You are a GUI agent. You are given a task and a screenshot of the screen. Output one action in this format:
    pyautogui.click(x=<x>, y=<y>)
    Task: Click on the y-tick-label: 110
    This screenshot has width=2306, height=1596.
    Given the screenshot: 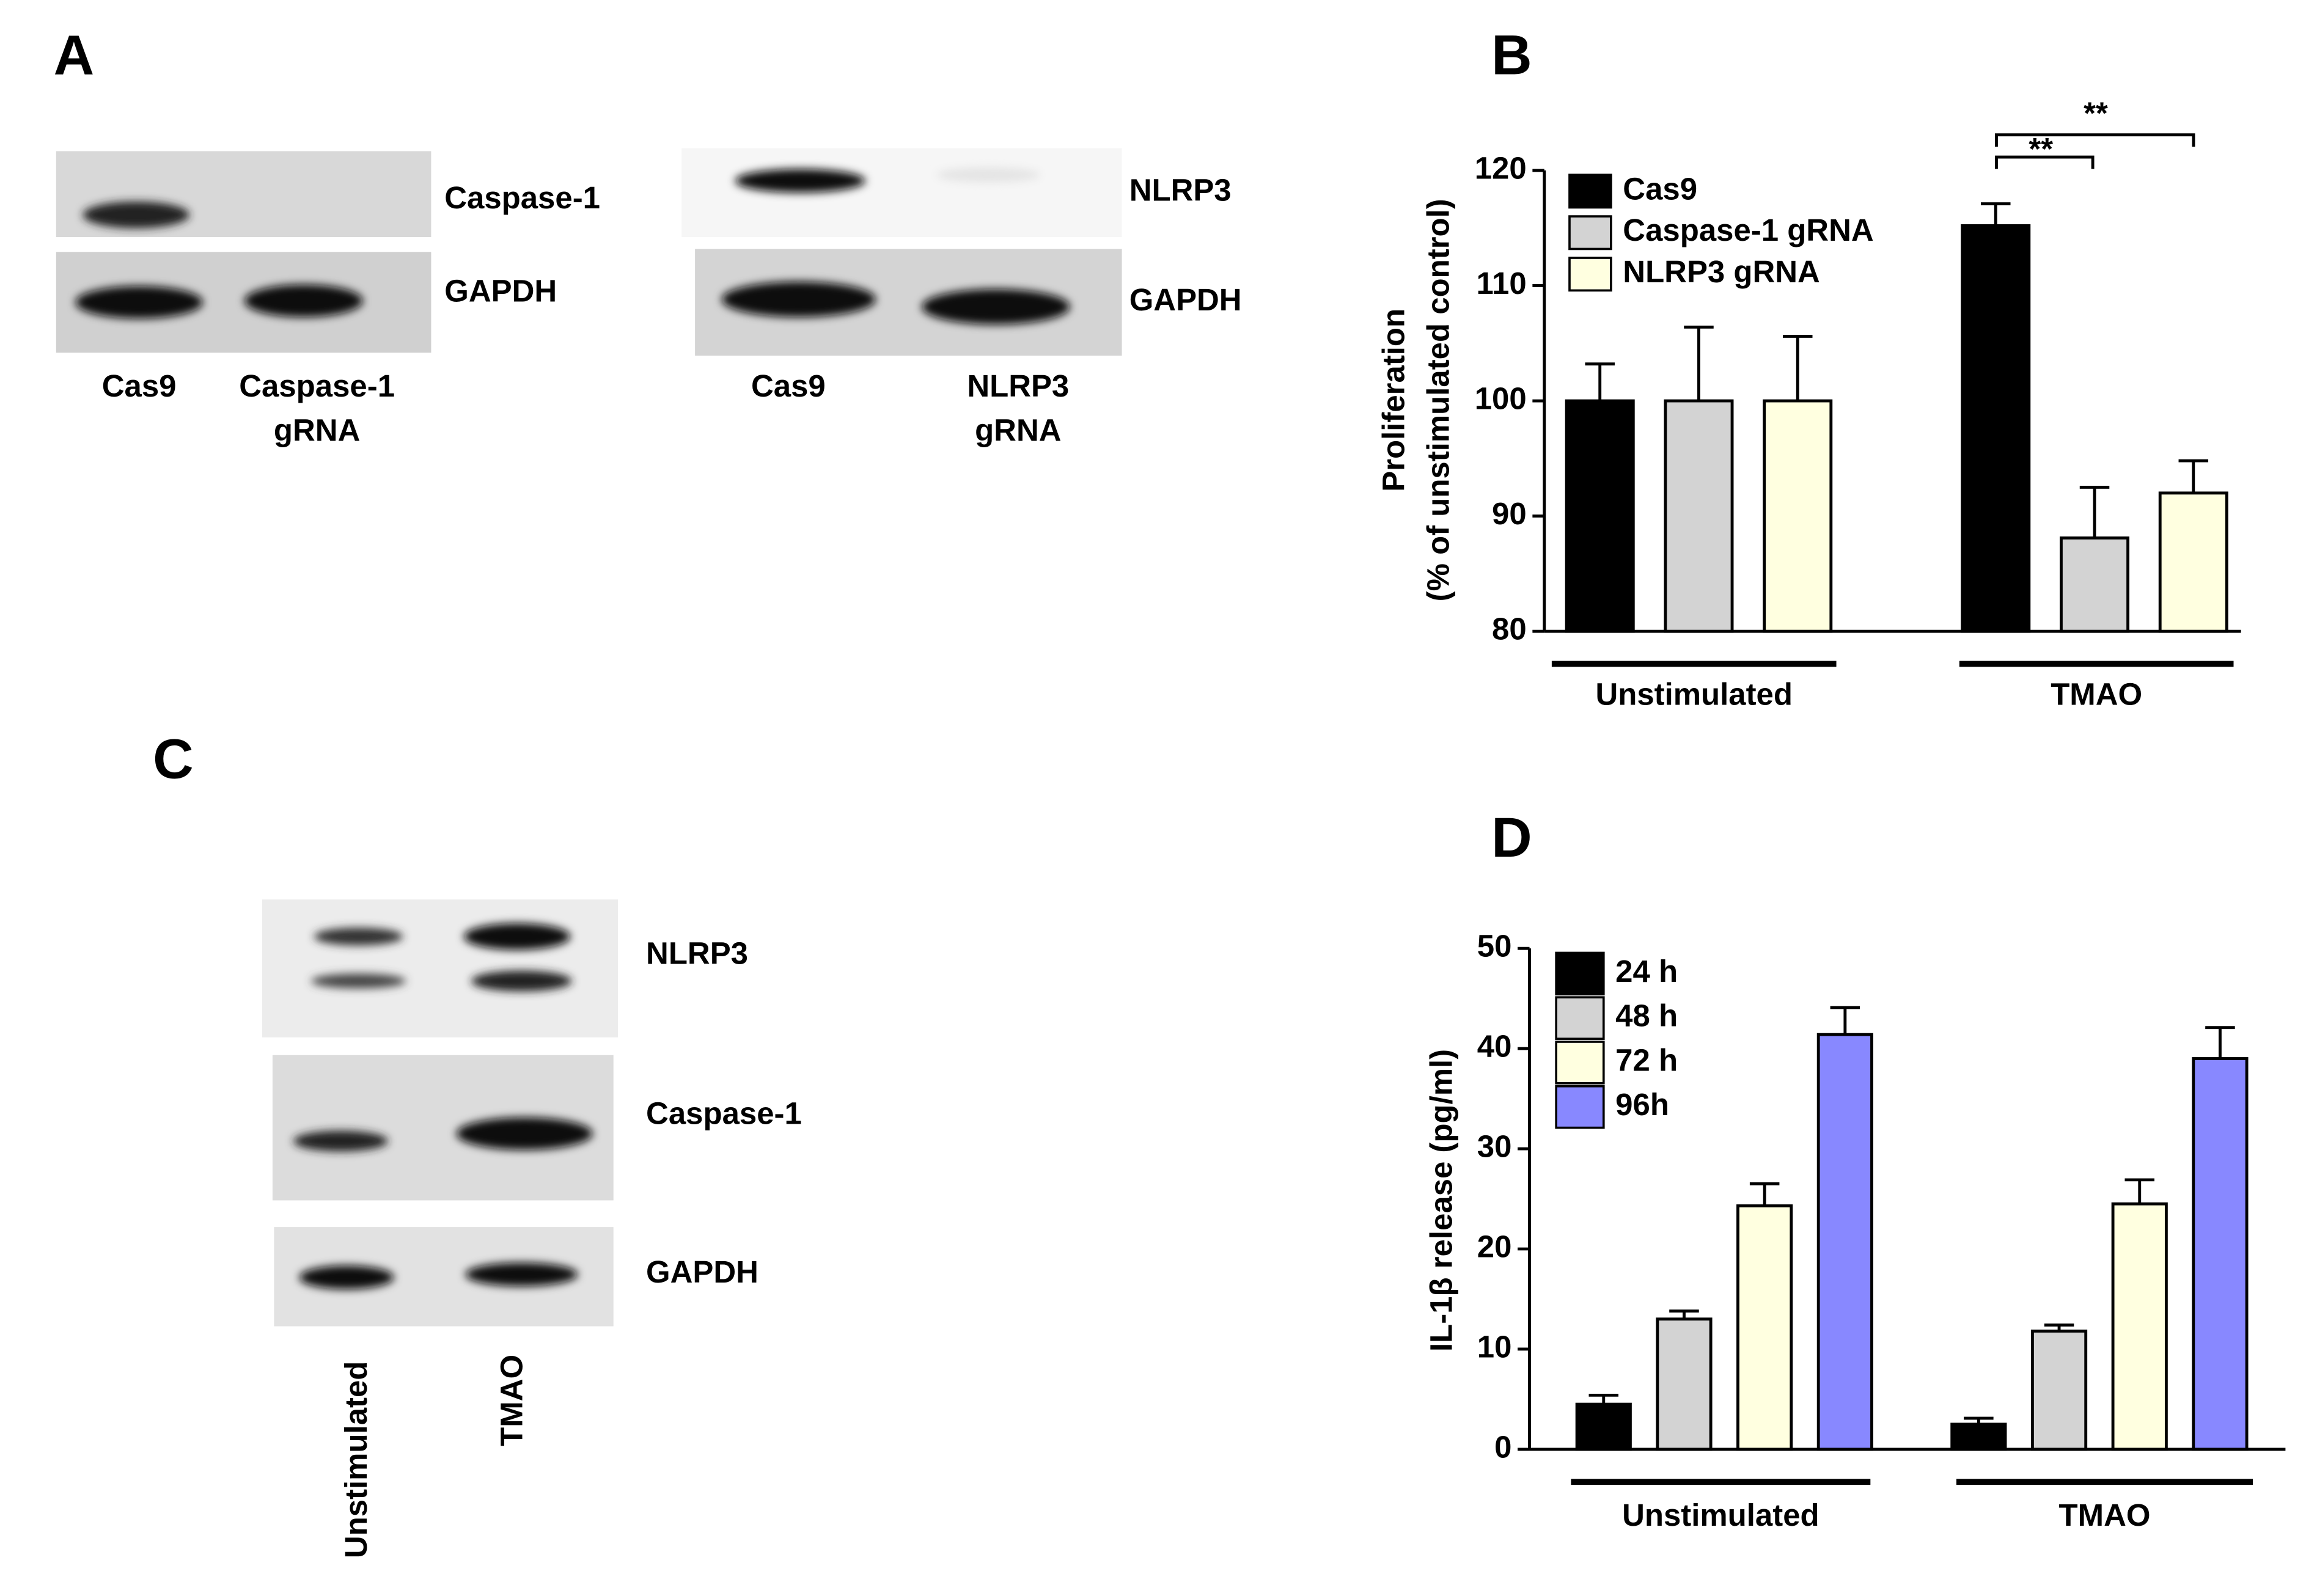 What is the action you would take?
    pyautogui.click(x=1502, y=284)
    